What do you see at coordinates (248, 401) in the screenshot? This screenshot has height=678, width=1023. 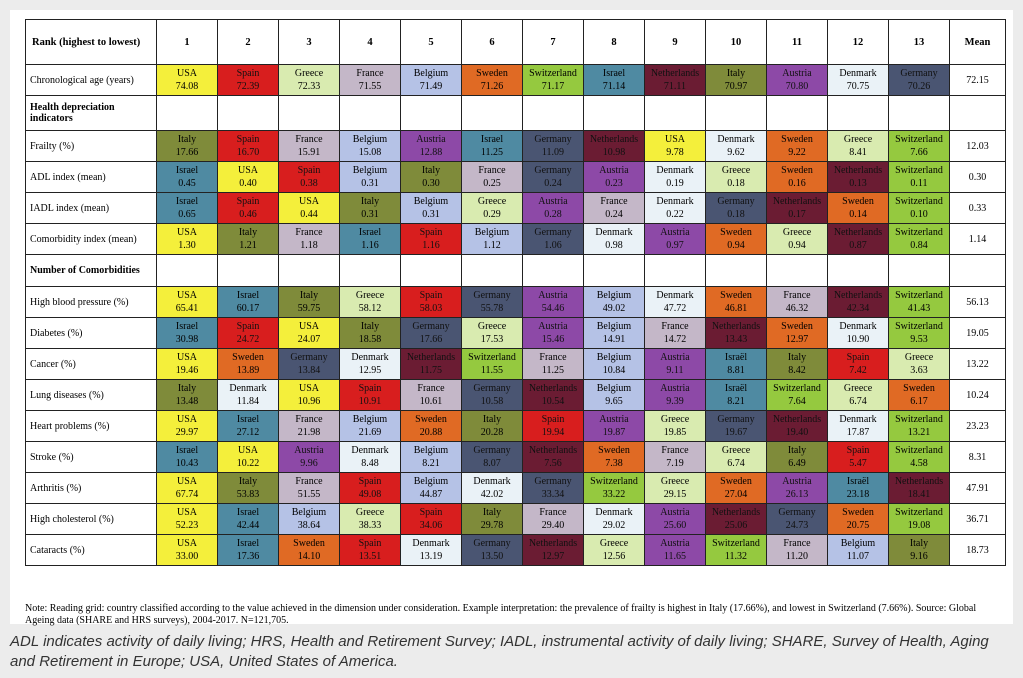 I see `country-value: 11.84` at bounding box center [248, 401].